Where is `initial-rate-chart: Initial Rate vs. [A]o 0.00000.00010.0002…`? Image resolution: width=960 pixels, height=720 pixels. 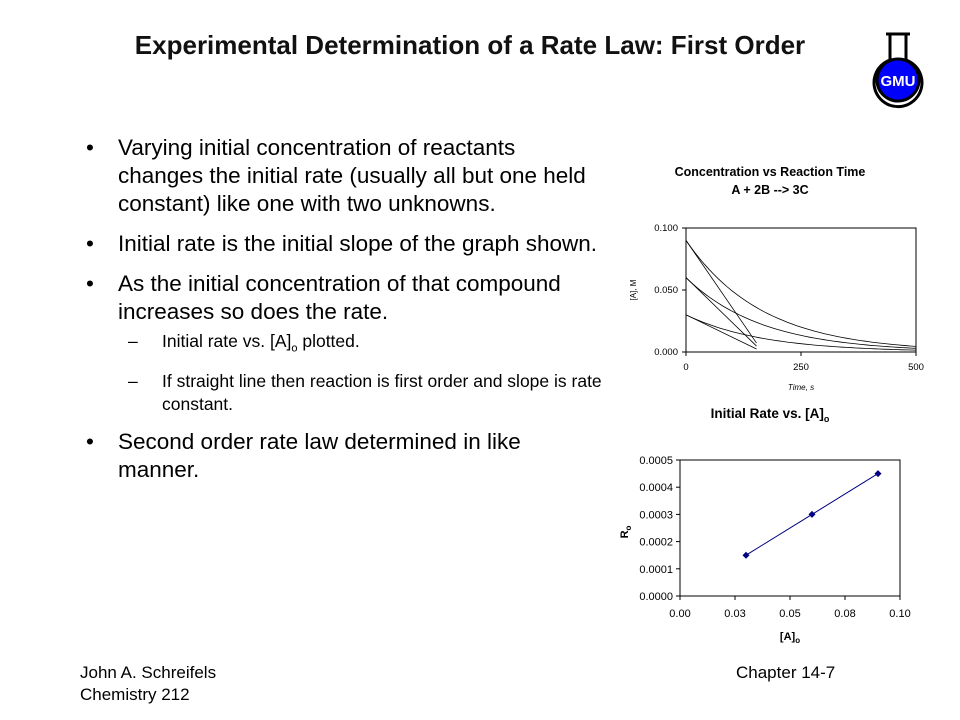
initial-rate-chart: Initial Rate vs. [A]o 0.00000.00010.0002… is located at coordinates (765, 525).